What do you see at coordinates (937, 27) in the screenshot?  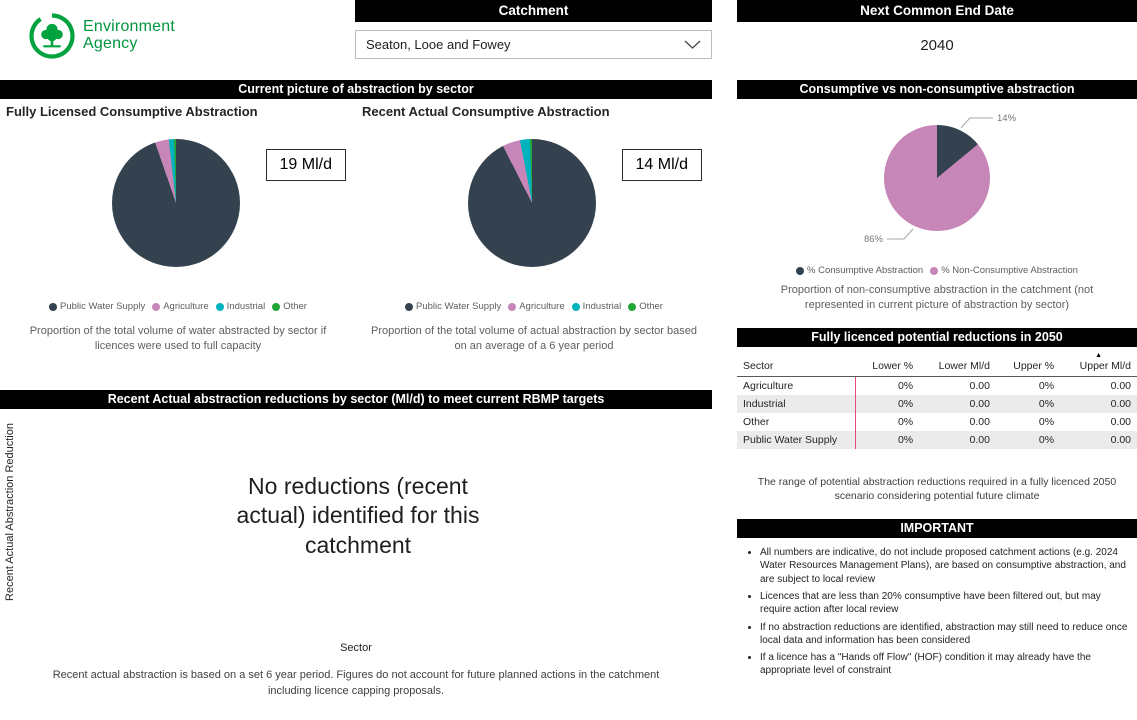 I see `next-common-end-date-card: Next Common End Date 2040` at bounding box center [937, 27].